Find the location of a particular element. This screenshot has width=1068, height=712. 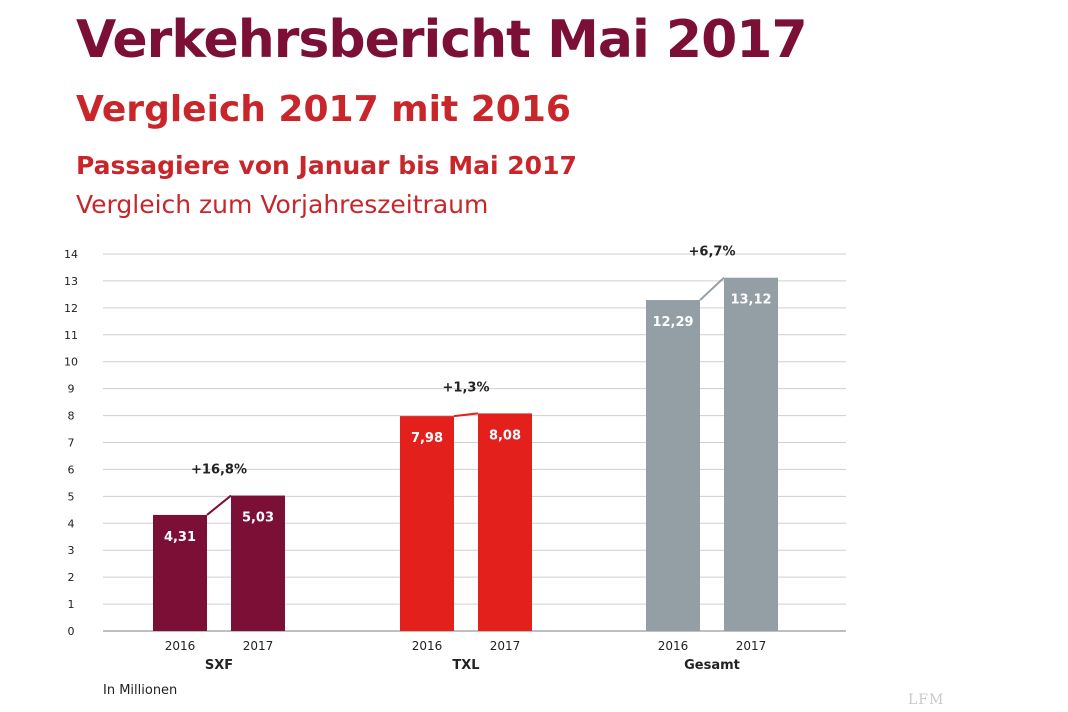

page-title: Verkehrsbericht Mai 2017 is located at coordinates (442, 40).